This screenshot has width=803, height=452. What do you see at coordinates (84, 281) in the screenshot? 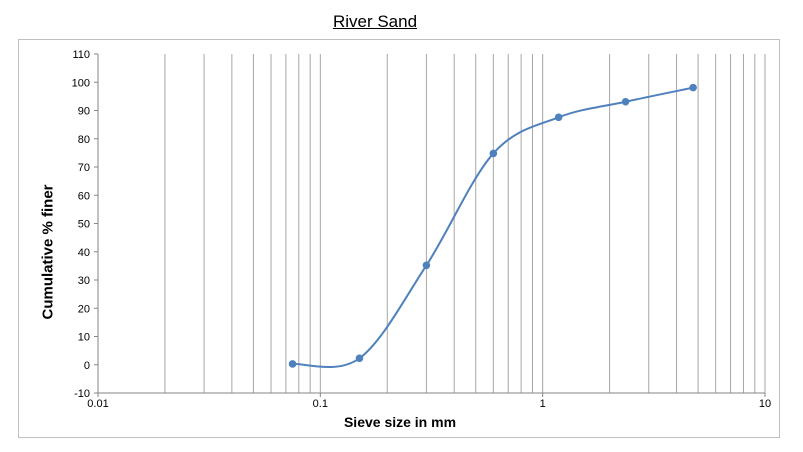
I see `y-tick-label: 30` at bounding box center [84, 281].